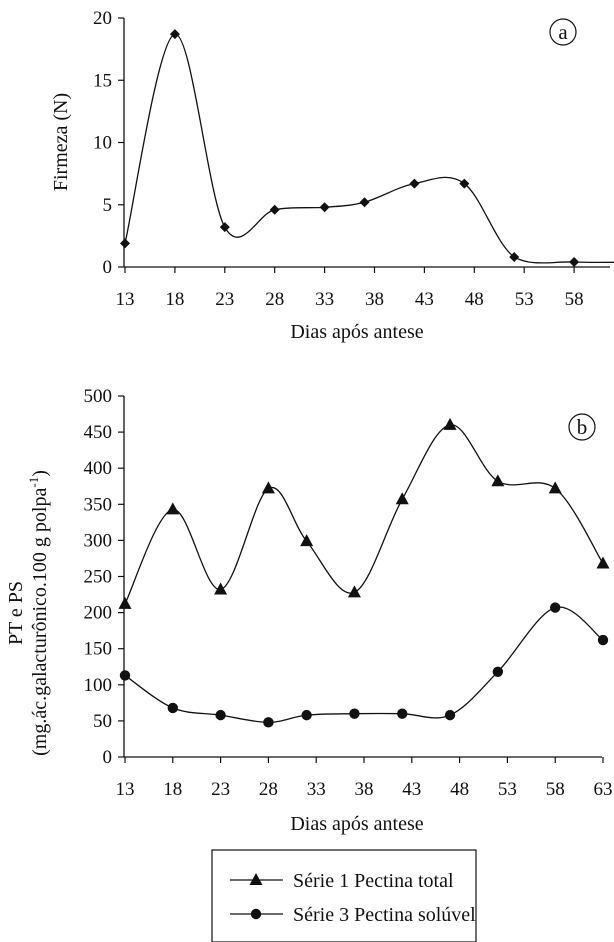 This screenshot has height=942, width=614. Describe the element at coordinates (98, 613) in the screenshot. I see `chart-b-y-tick-label: 200` at that location.